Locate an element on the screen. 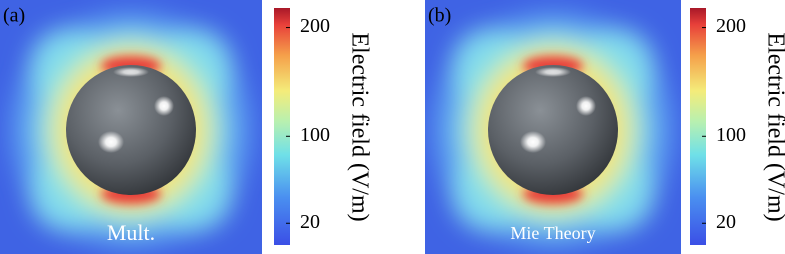  panel-label: (a) is located at coordinates (14, 16).